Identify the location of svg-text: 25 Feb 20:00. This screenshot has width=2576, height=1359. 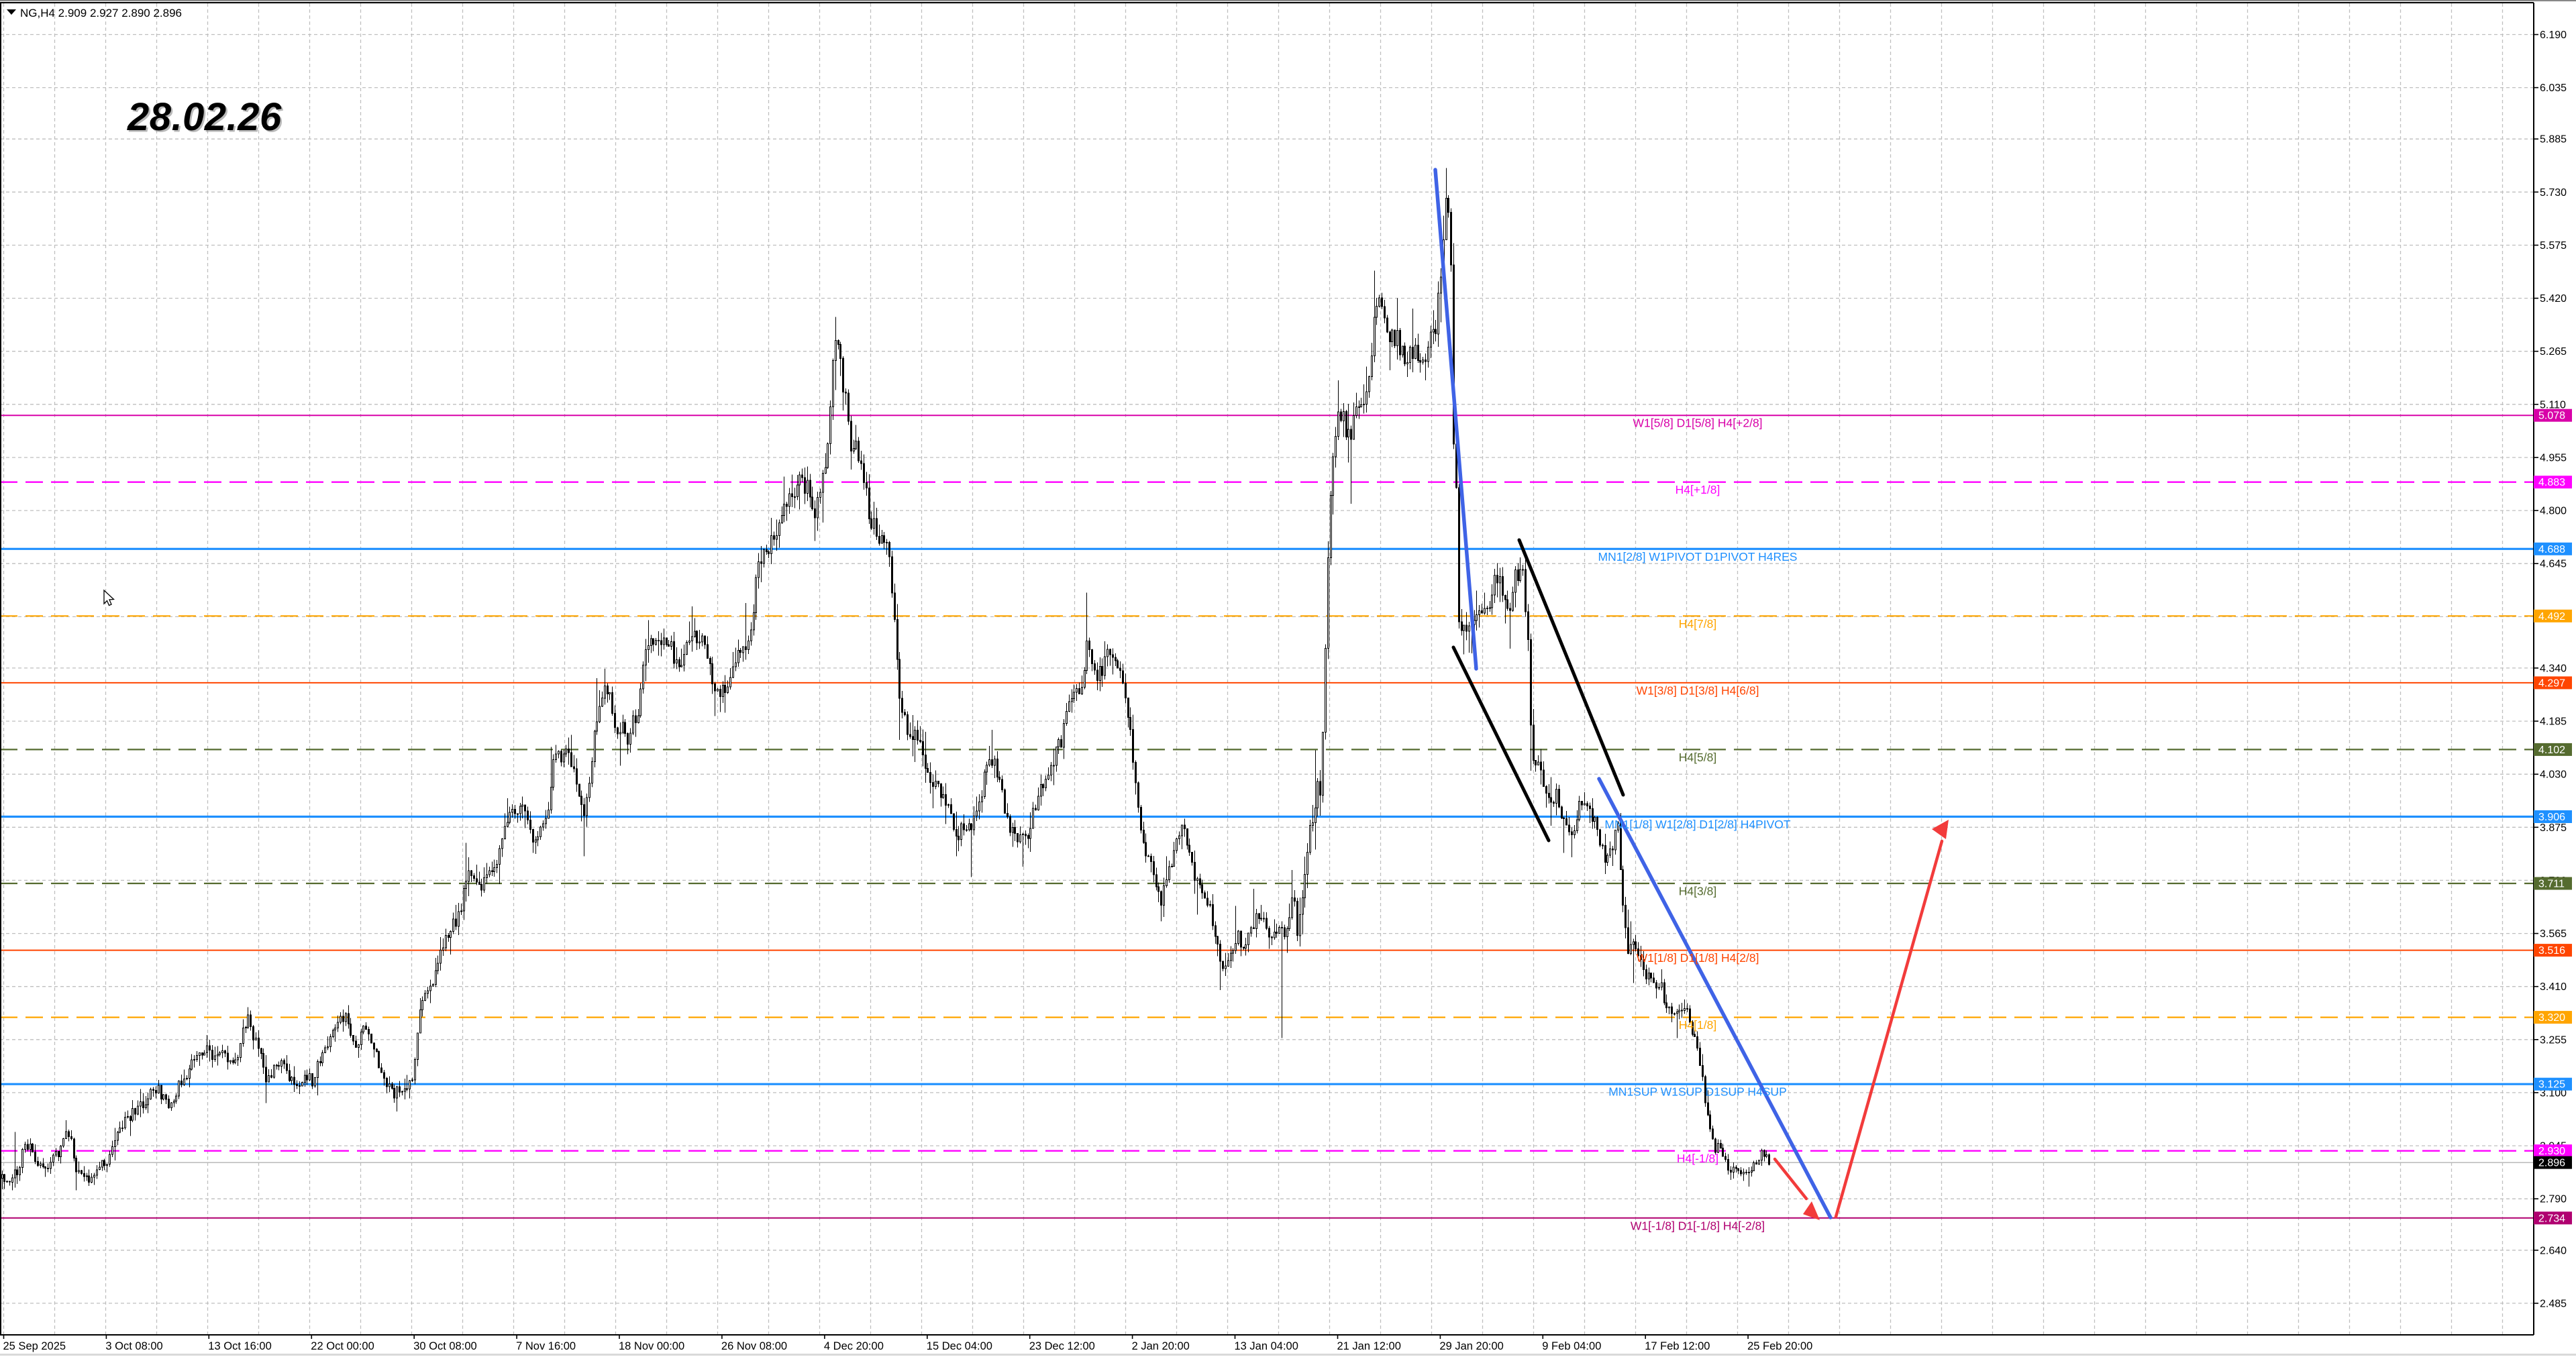
(1779, 1346).